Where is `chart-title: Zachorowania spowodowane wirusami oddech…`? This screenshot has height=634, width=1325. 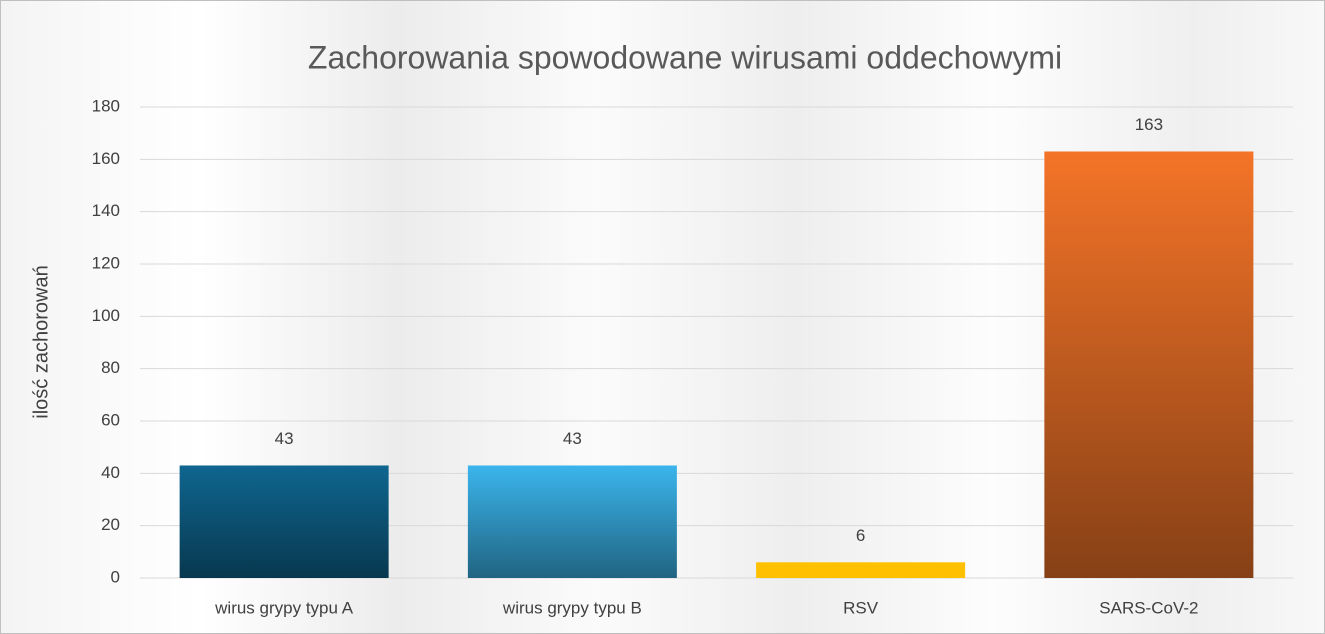 chart-title: Zachorowania spowodowane wirusami oddech… is located at coordinates (685, 57).